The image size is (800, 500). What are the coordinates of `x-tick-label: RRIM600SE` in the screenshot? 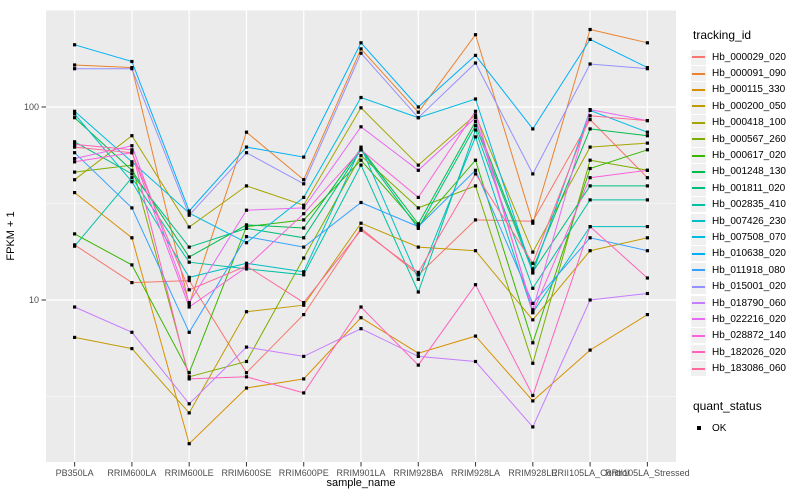 It's located at (246, 473).